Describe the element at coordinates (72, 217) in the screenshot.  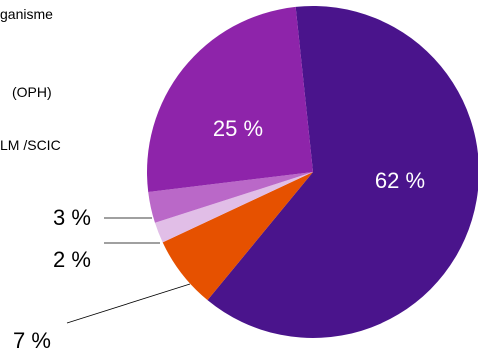
I see `slice-label-3: 3 %` at that location.